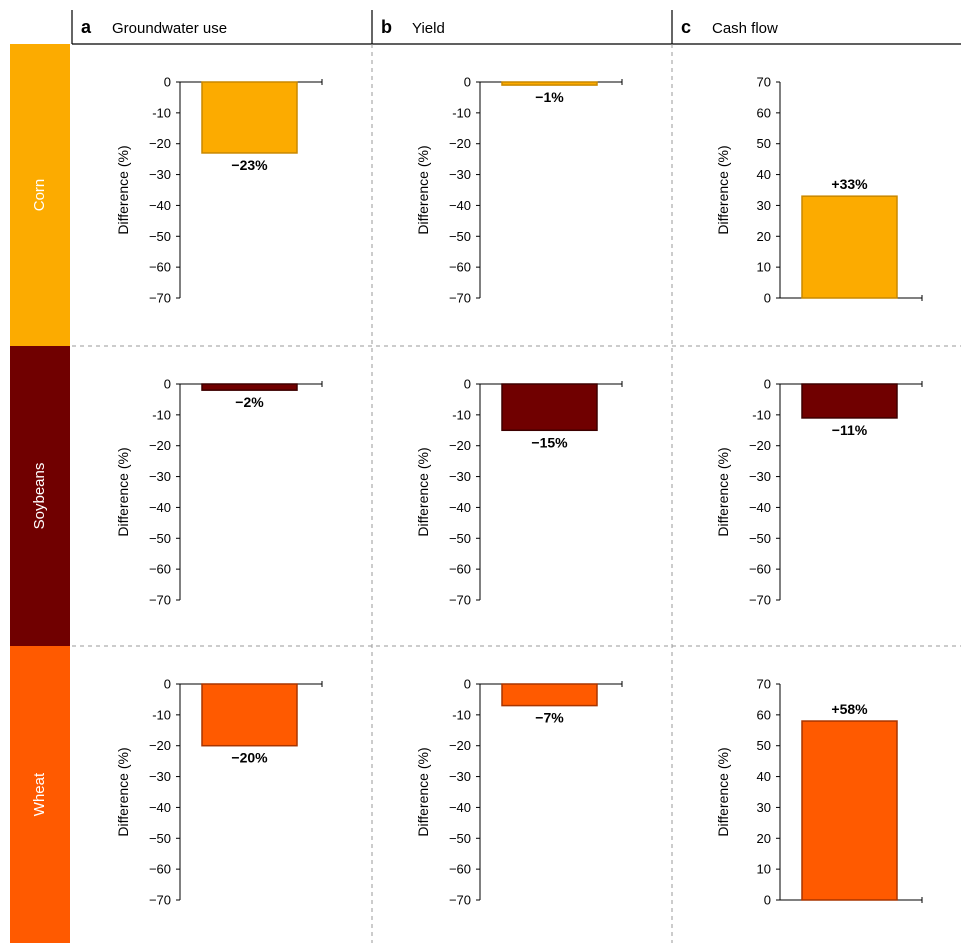  I want to click on panel-corn-cash-flow: 70 60 50 40 30 20 10 0 Difference (%) +33%, so click(819, 190).